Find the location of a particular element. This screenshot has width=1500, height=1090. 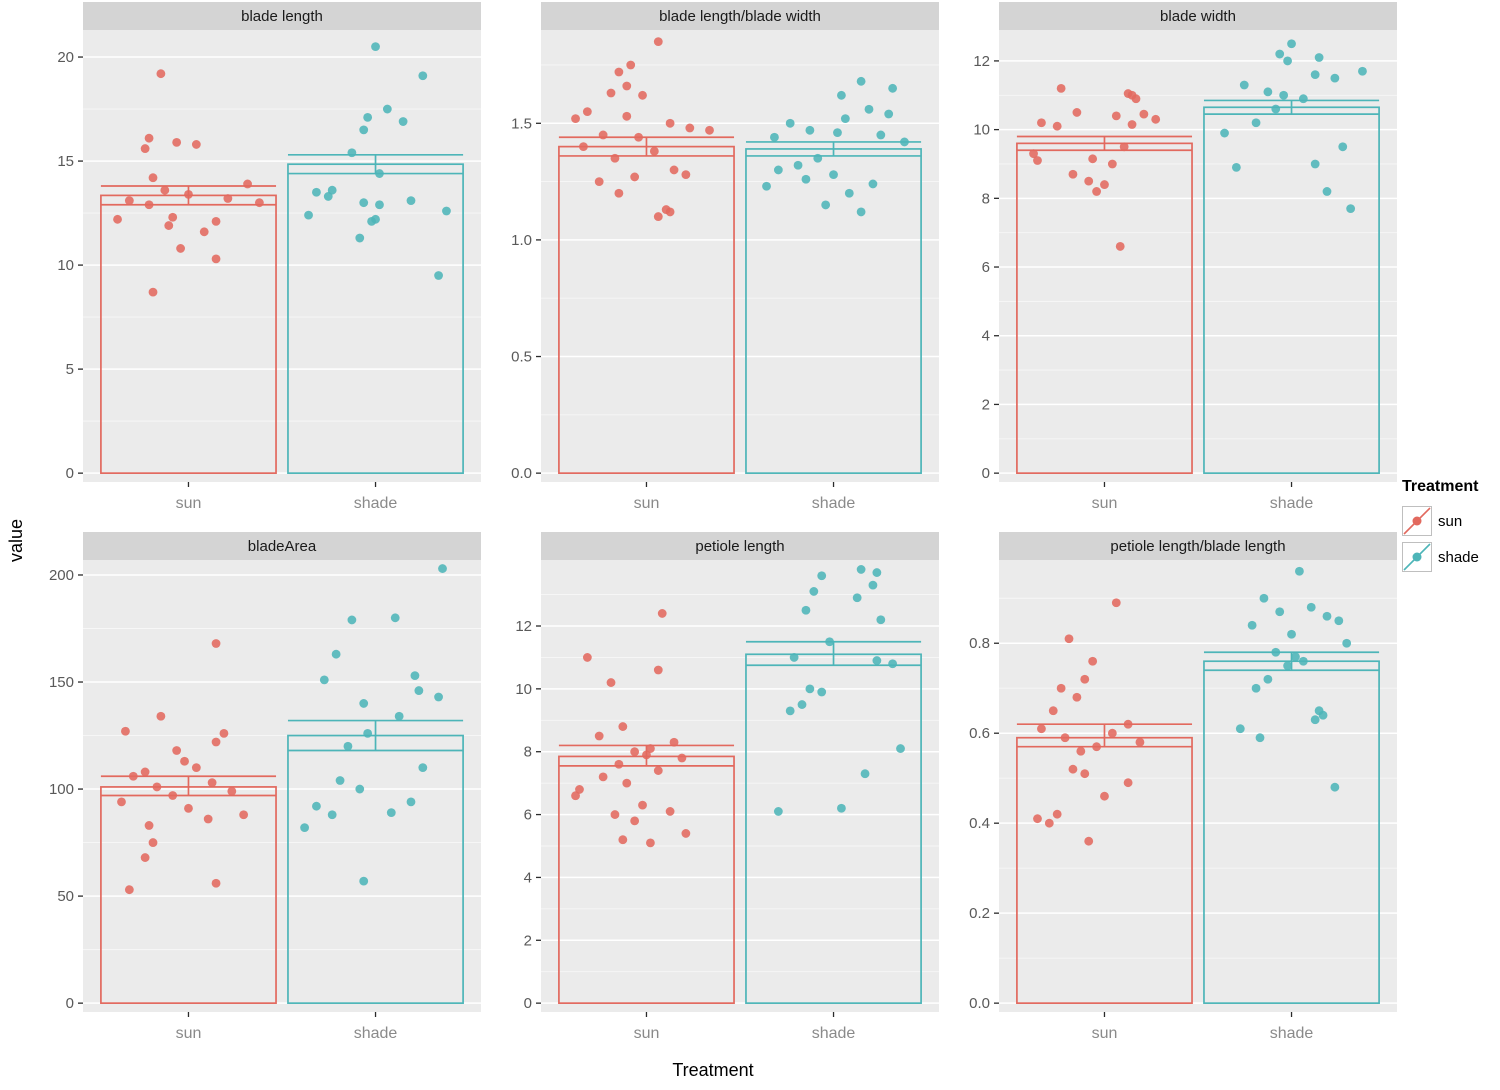

facet-blade-area: bladeArea 0 50 100 150 200 sun shade is located at coordinates (255, 795).